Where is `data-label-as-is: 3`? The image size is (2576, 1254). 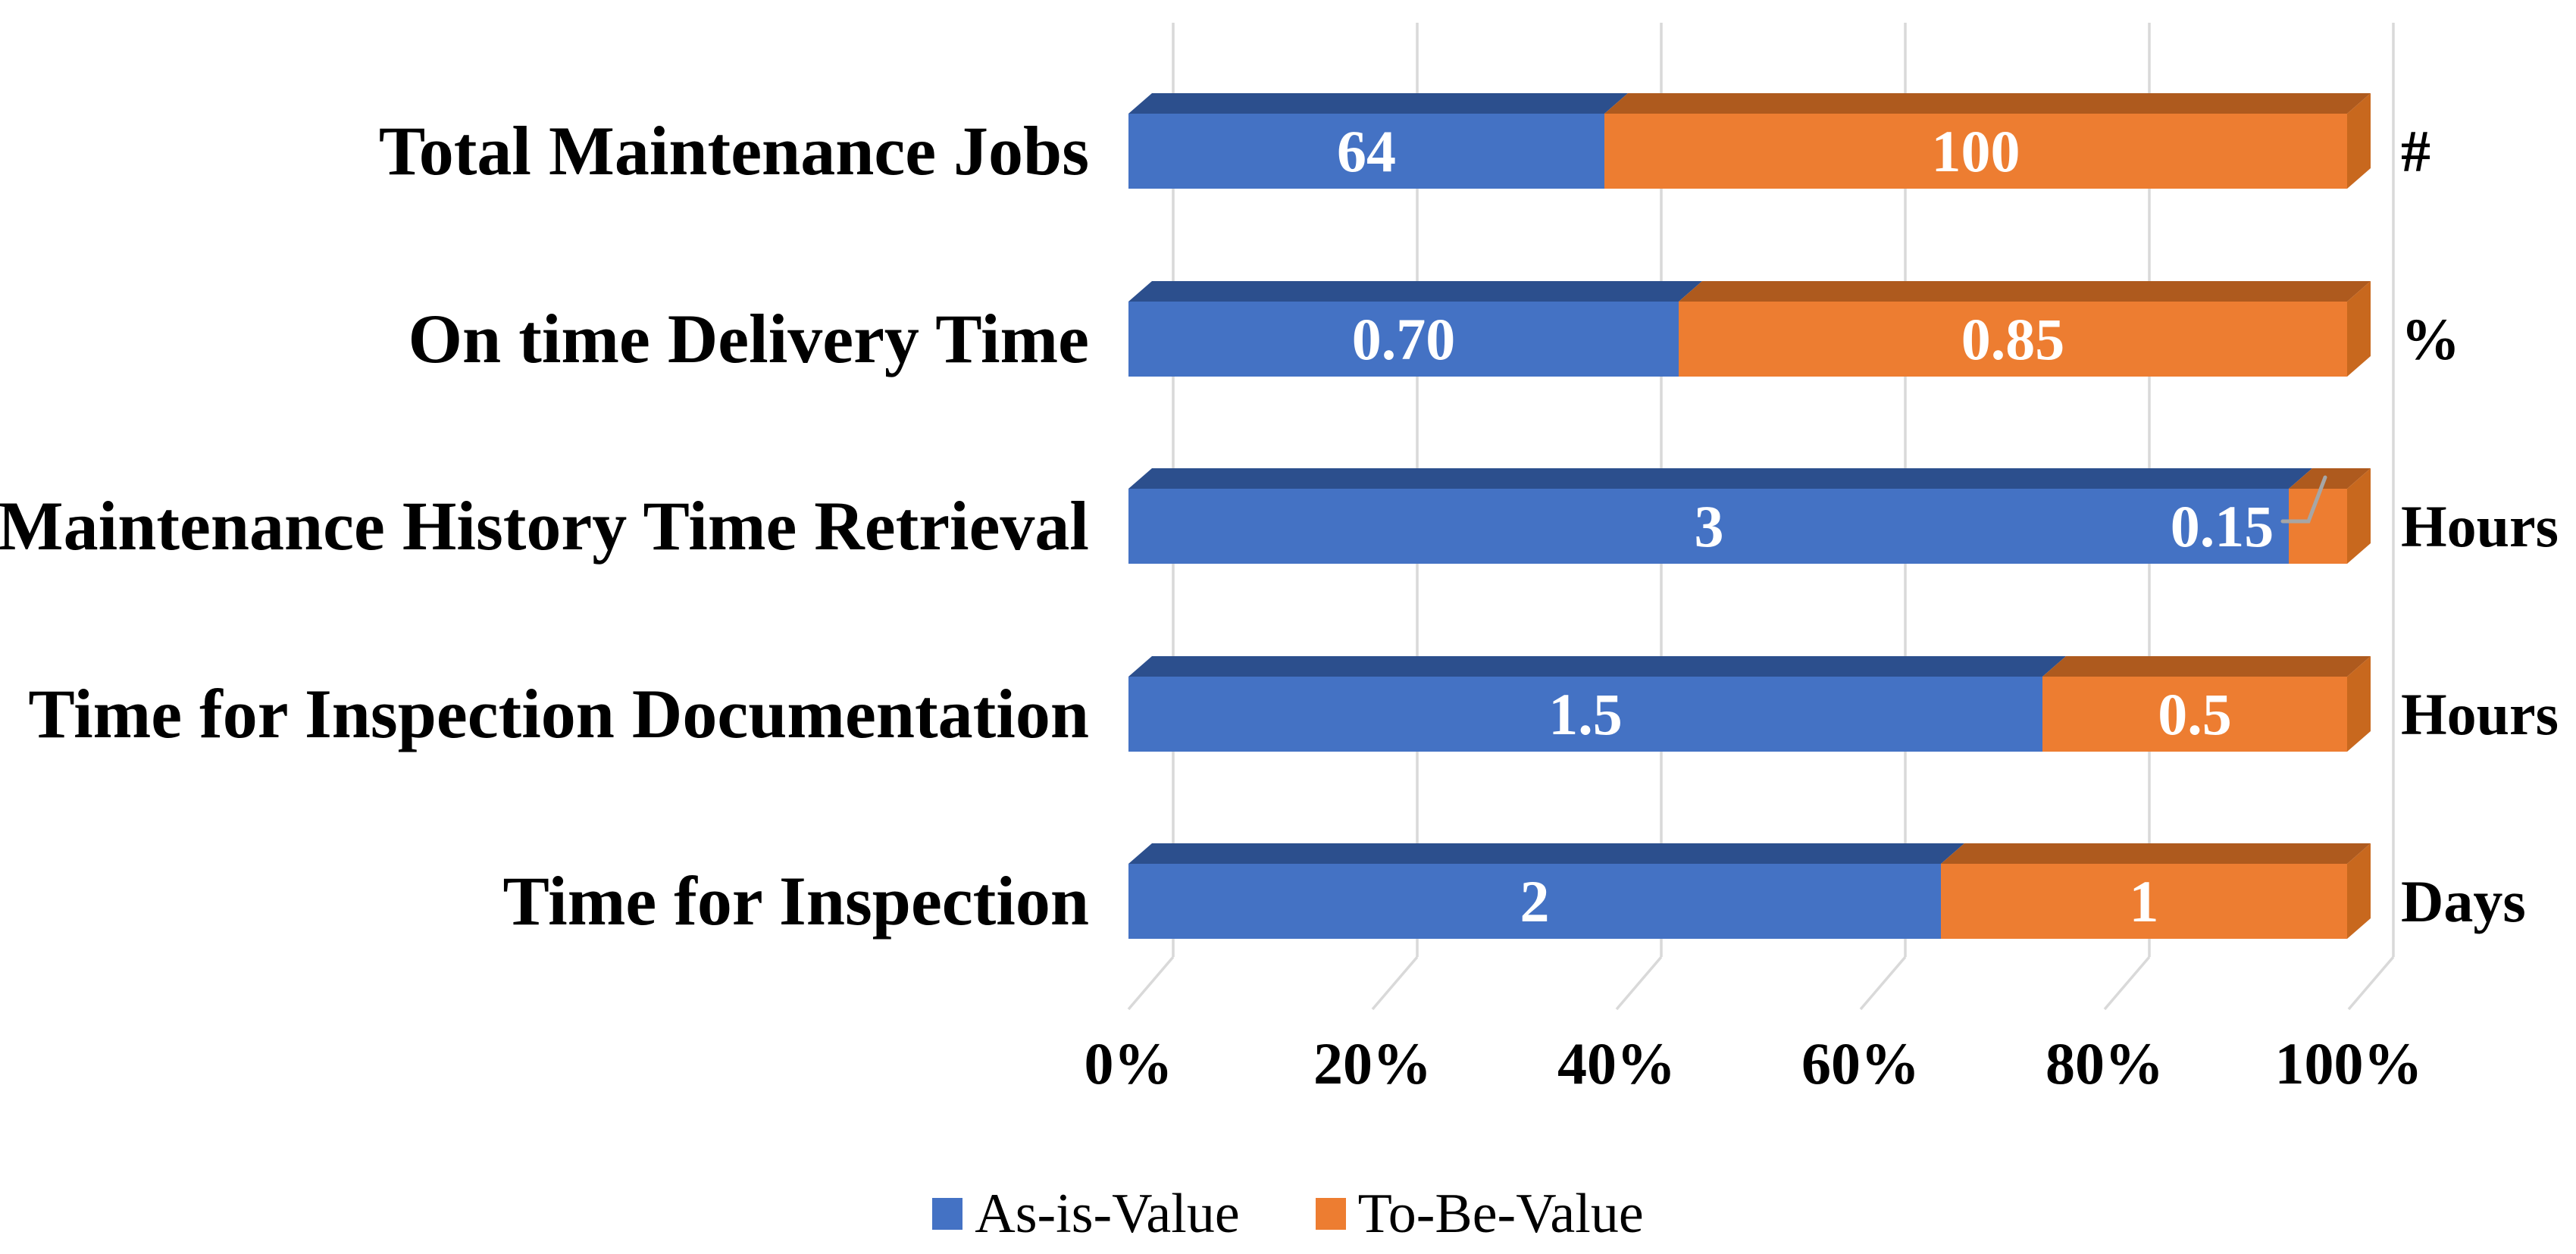
data-label-as-is: 3 is located at coordinates (1709, 526).